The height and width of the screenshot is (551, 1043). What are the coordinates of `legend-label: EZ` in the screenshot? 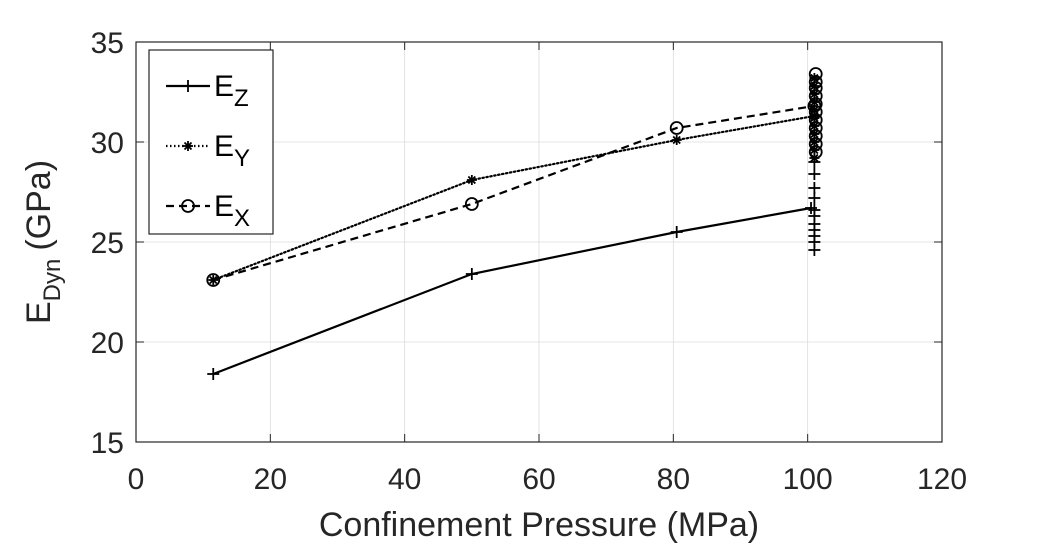 It's located at (231, 91).